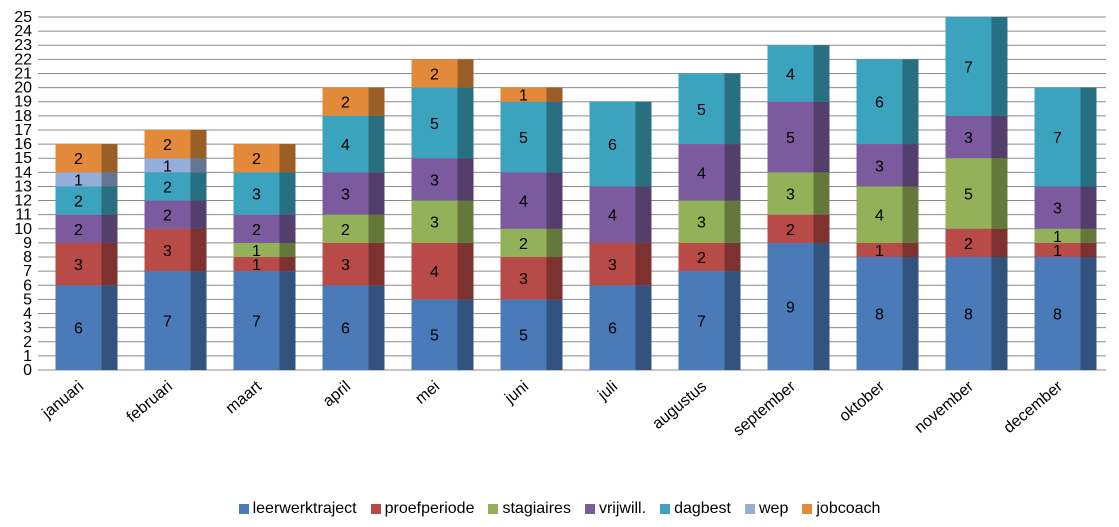 This screenshot has width=1119, height=527. Describe the element at coordinates (23, 130) in the screenshot. I see `y-tick-label: 17` at that location.